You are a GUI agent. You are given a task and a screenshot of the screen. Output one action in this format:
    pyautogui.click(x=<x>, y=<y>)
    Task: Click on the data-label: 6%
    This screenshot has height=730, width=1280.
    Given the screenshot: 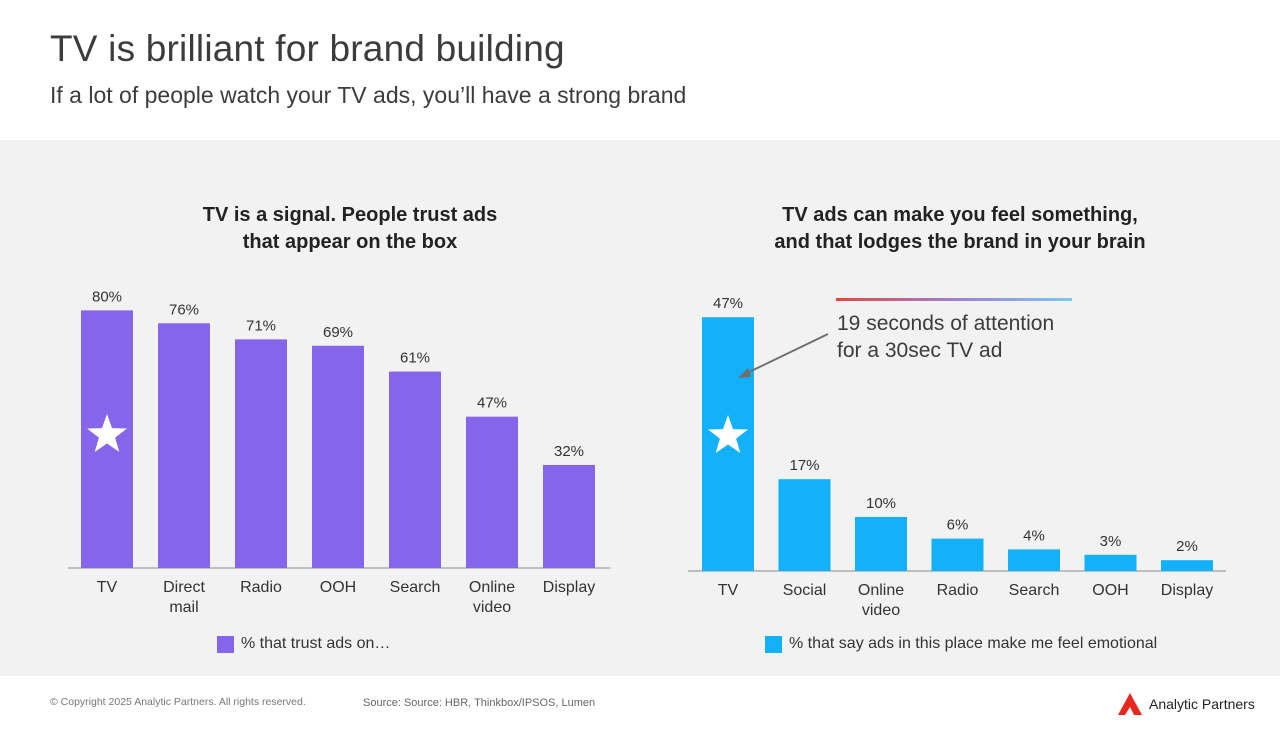 What is the action you would take?
    pyautogui.click(x=958, y=525)
    